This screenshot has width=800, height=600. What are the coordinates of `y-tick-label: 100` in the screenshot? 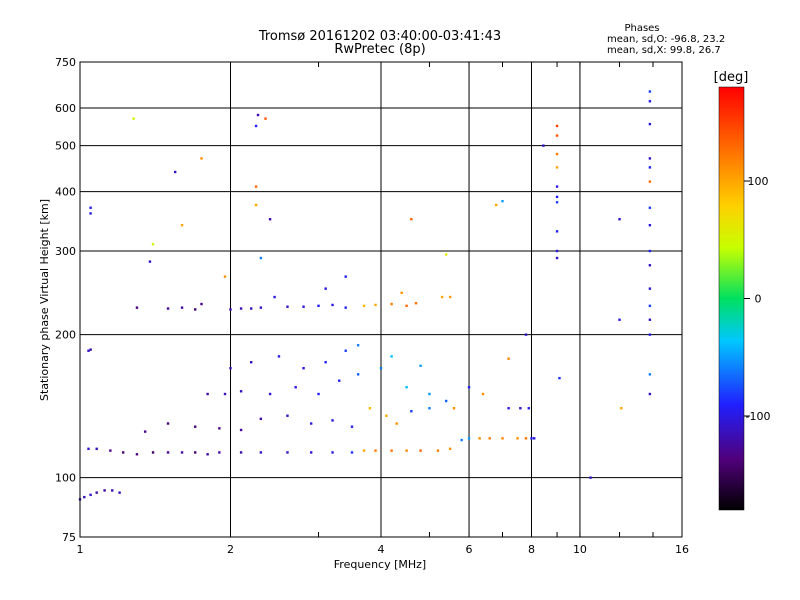 It's located at (65, 478).